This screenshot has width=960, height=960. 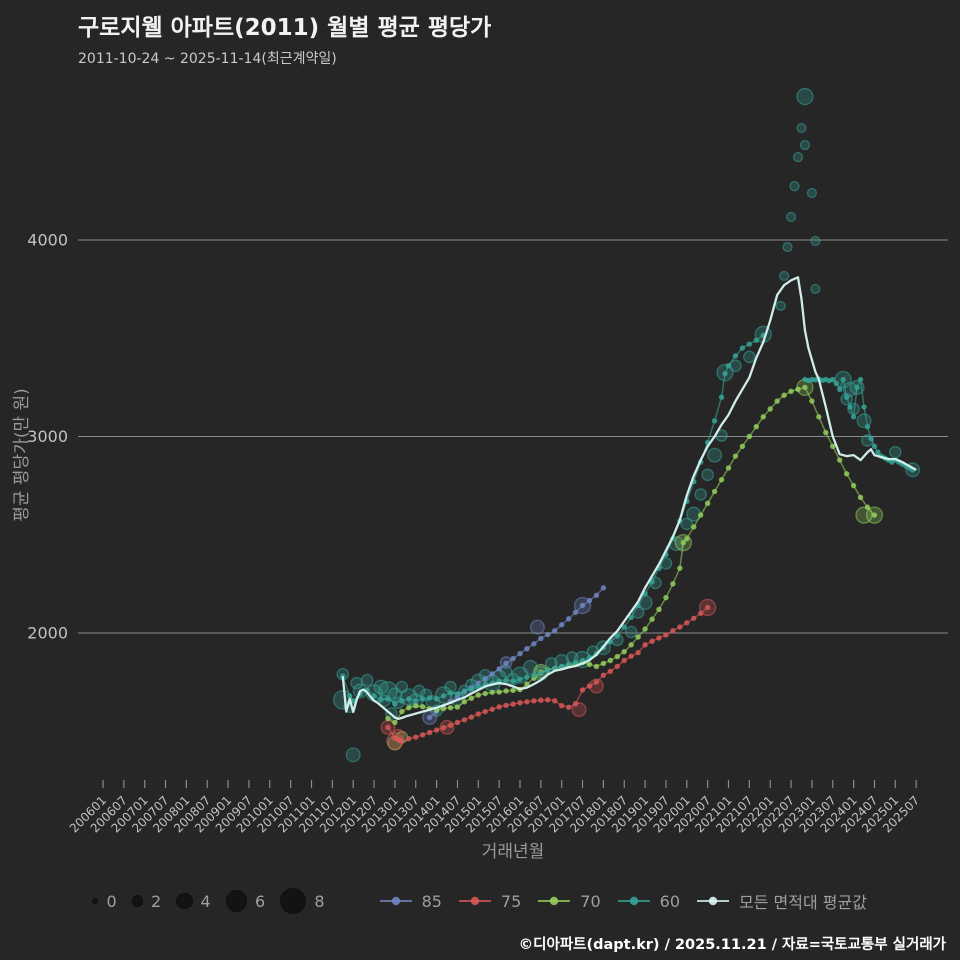 I want to click on legend-series-모든 면적대 평균값: 모든 면적대 평균값, so click(x=781, y=901).